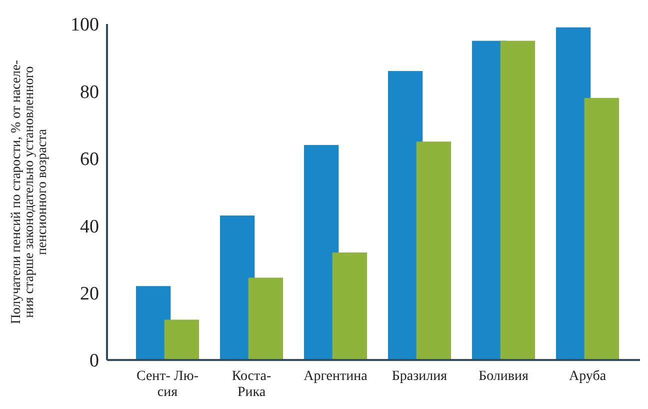 The width and height of the screenshot is (648, 409). What do you see at coordinates (503, 376) in the screenshot?
I see `x-tick-label: Боливия` at bounding box center [503, 376].